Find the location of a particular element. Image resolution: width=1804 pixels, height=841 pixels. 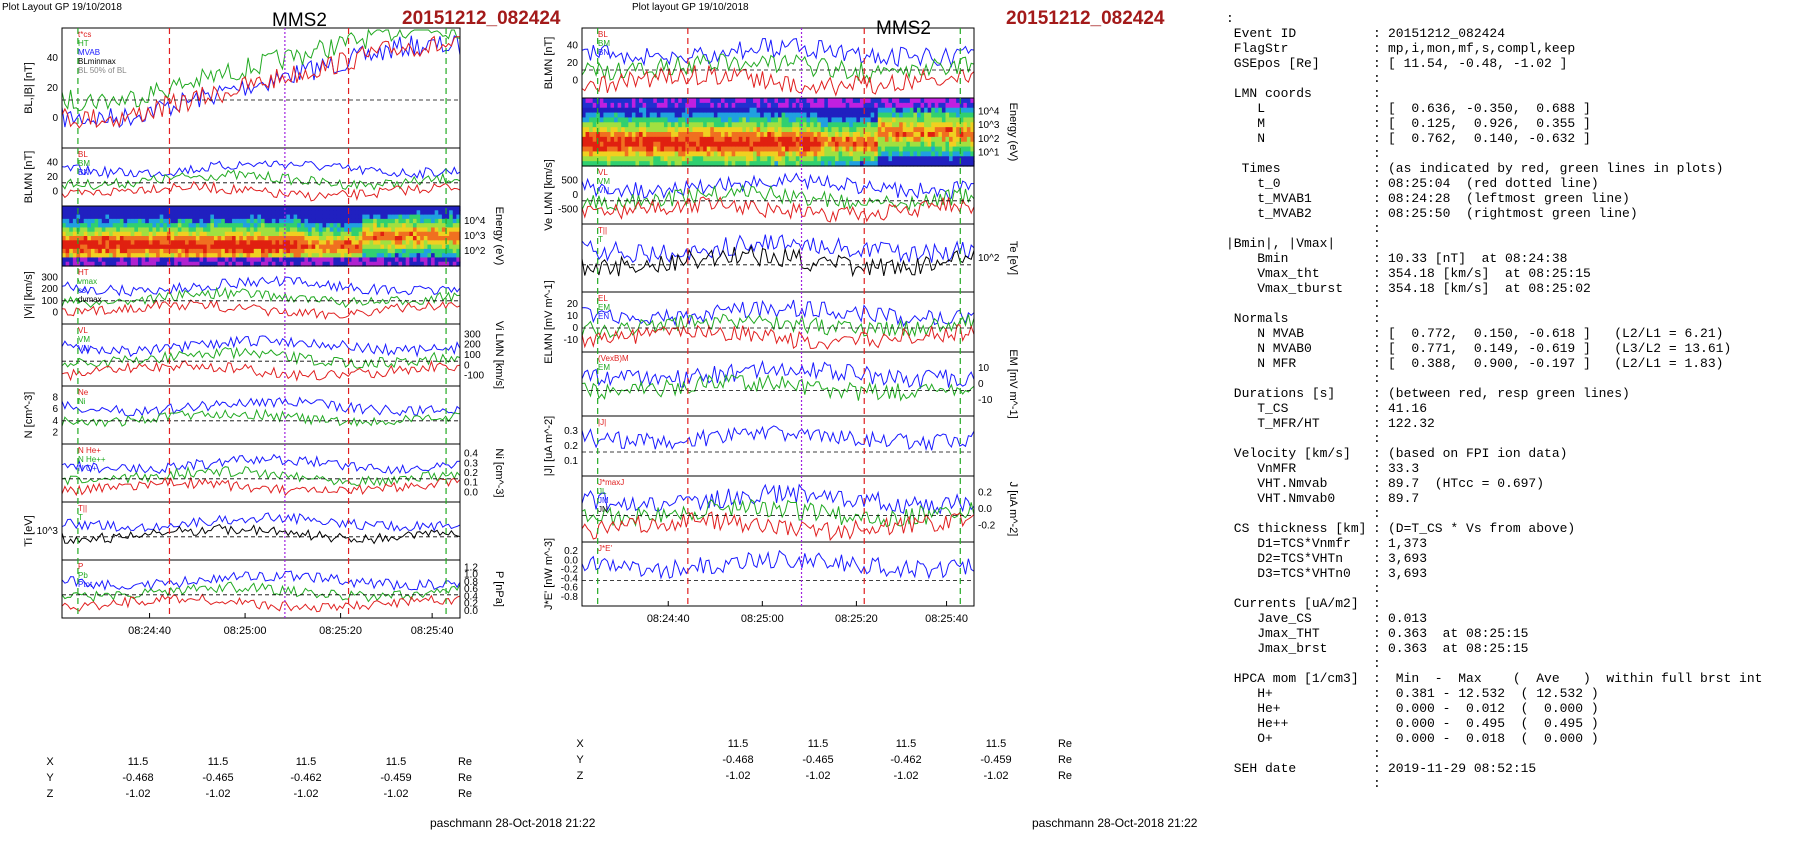

mid-ylabel: |J| [uA m^-2] is located at coordinates (549, 446).